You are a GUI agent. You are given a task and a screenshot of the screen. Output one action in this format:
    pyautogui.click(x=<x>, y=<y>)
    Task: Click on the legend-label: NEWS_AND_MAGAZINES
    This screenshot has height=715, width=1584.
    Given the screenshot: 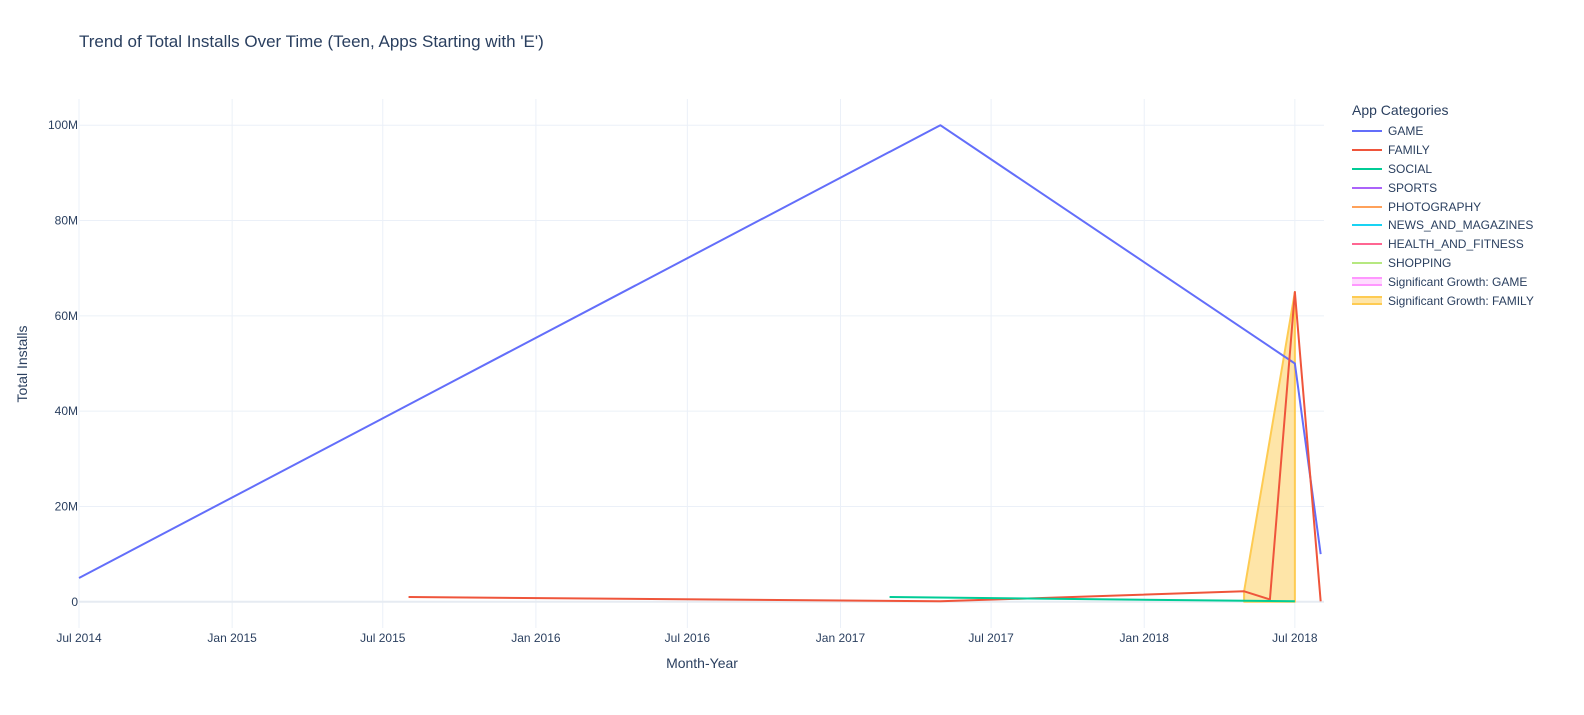 What is the action you would take?
    pyautogui.click(x=1461, y=225)
    